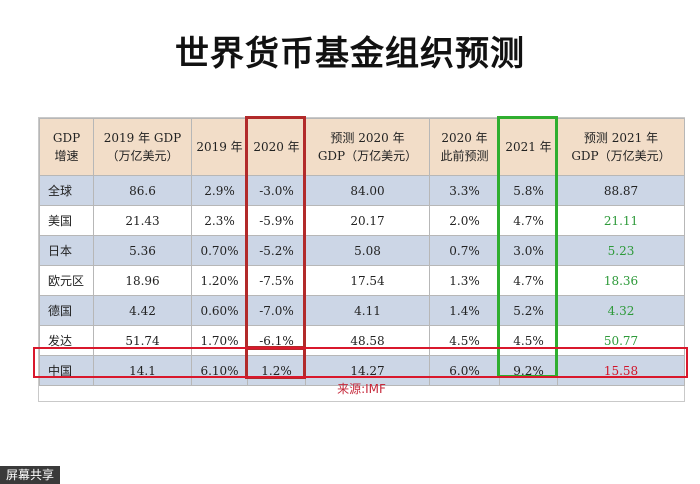 This screenshot has height=484, width=700. What do you see at coordinates (362, 310) in the screenshot?
I see `table-row: 德国 4.42 0.60% -7.0% 4.11 1.4% 5.2% 4.32` at bounding box center [362, 310].